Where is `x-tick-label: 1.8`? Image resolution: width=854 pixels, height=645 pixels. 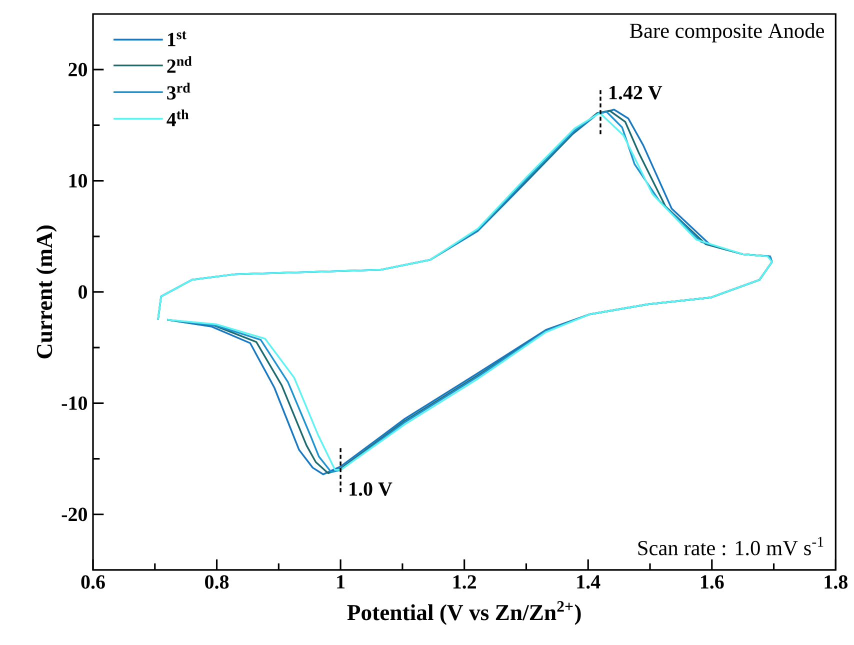 x-tick-label: 1.8 is located at coordinates (836, 582).